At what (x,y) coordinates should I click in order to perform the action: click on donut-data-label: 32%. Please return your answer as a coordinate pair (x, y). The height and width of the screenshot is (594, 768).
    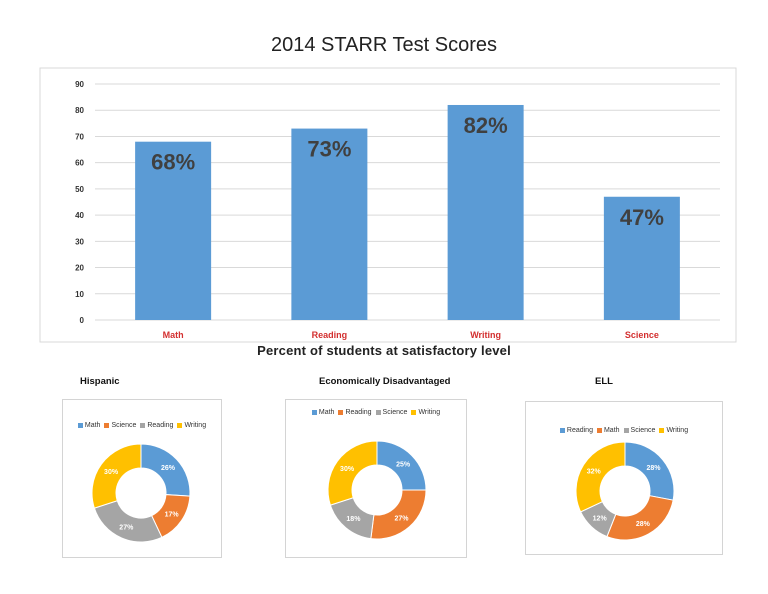
    Looking at the image, I should click on (594, 472).